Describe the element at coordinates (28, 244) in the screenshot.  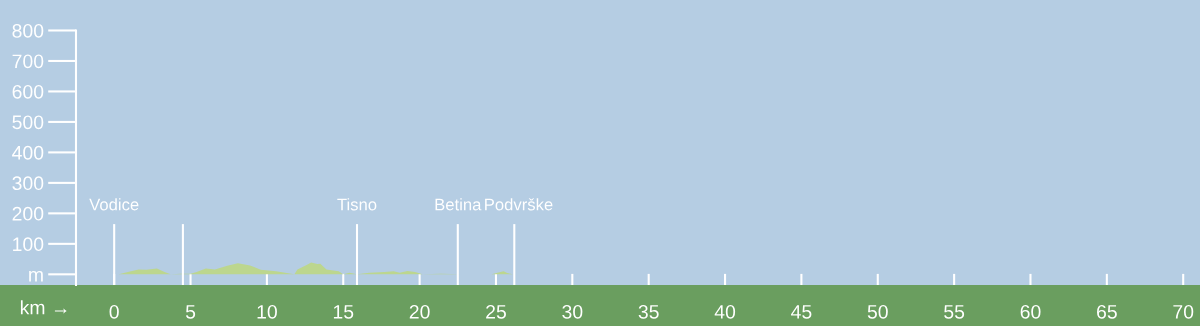
I see `y-tick-label: 100` at that location.